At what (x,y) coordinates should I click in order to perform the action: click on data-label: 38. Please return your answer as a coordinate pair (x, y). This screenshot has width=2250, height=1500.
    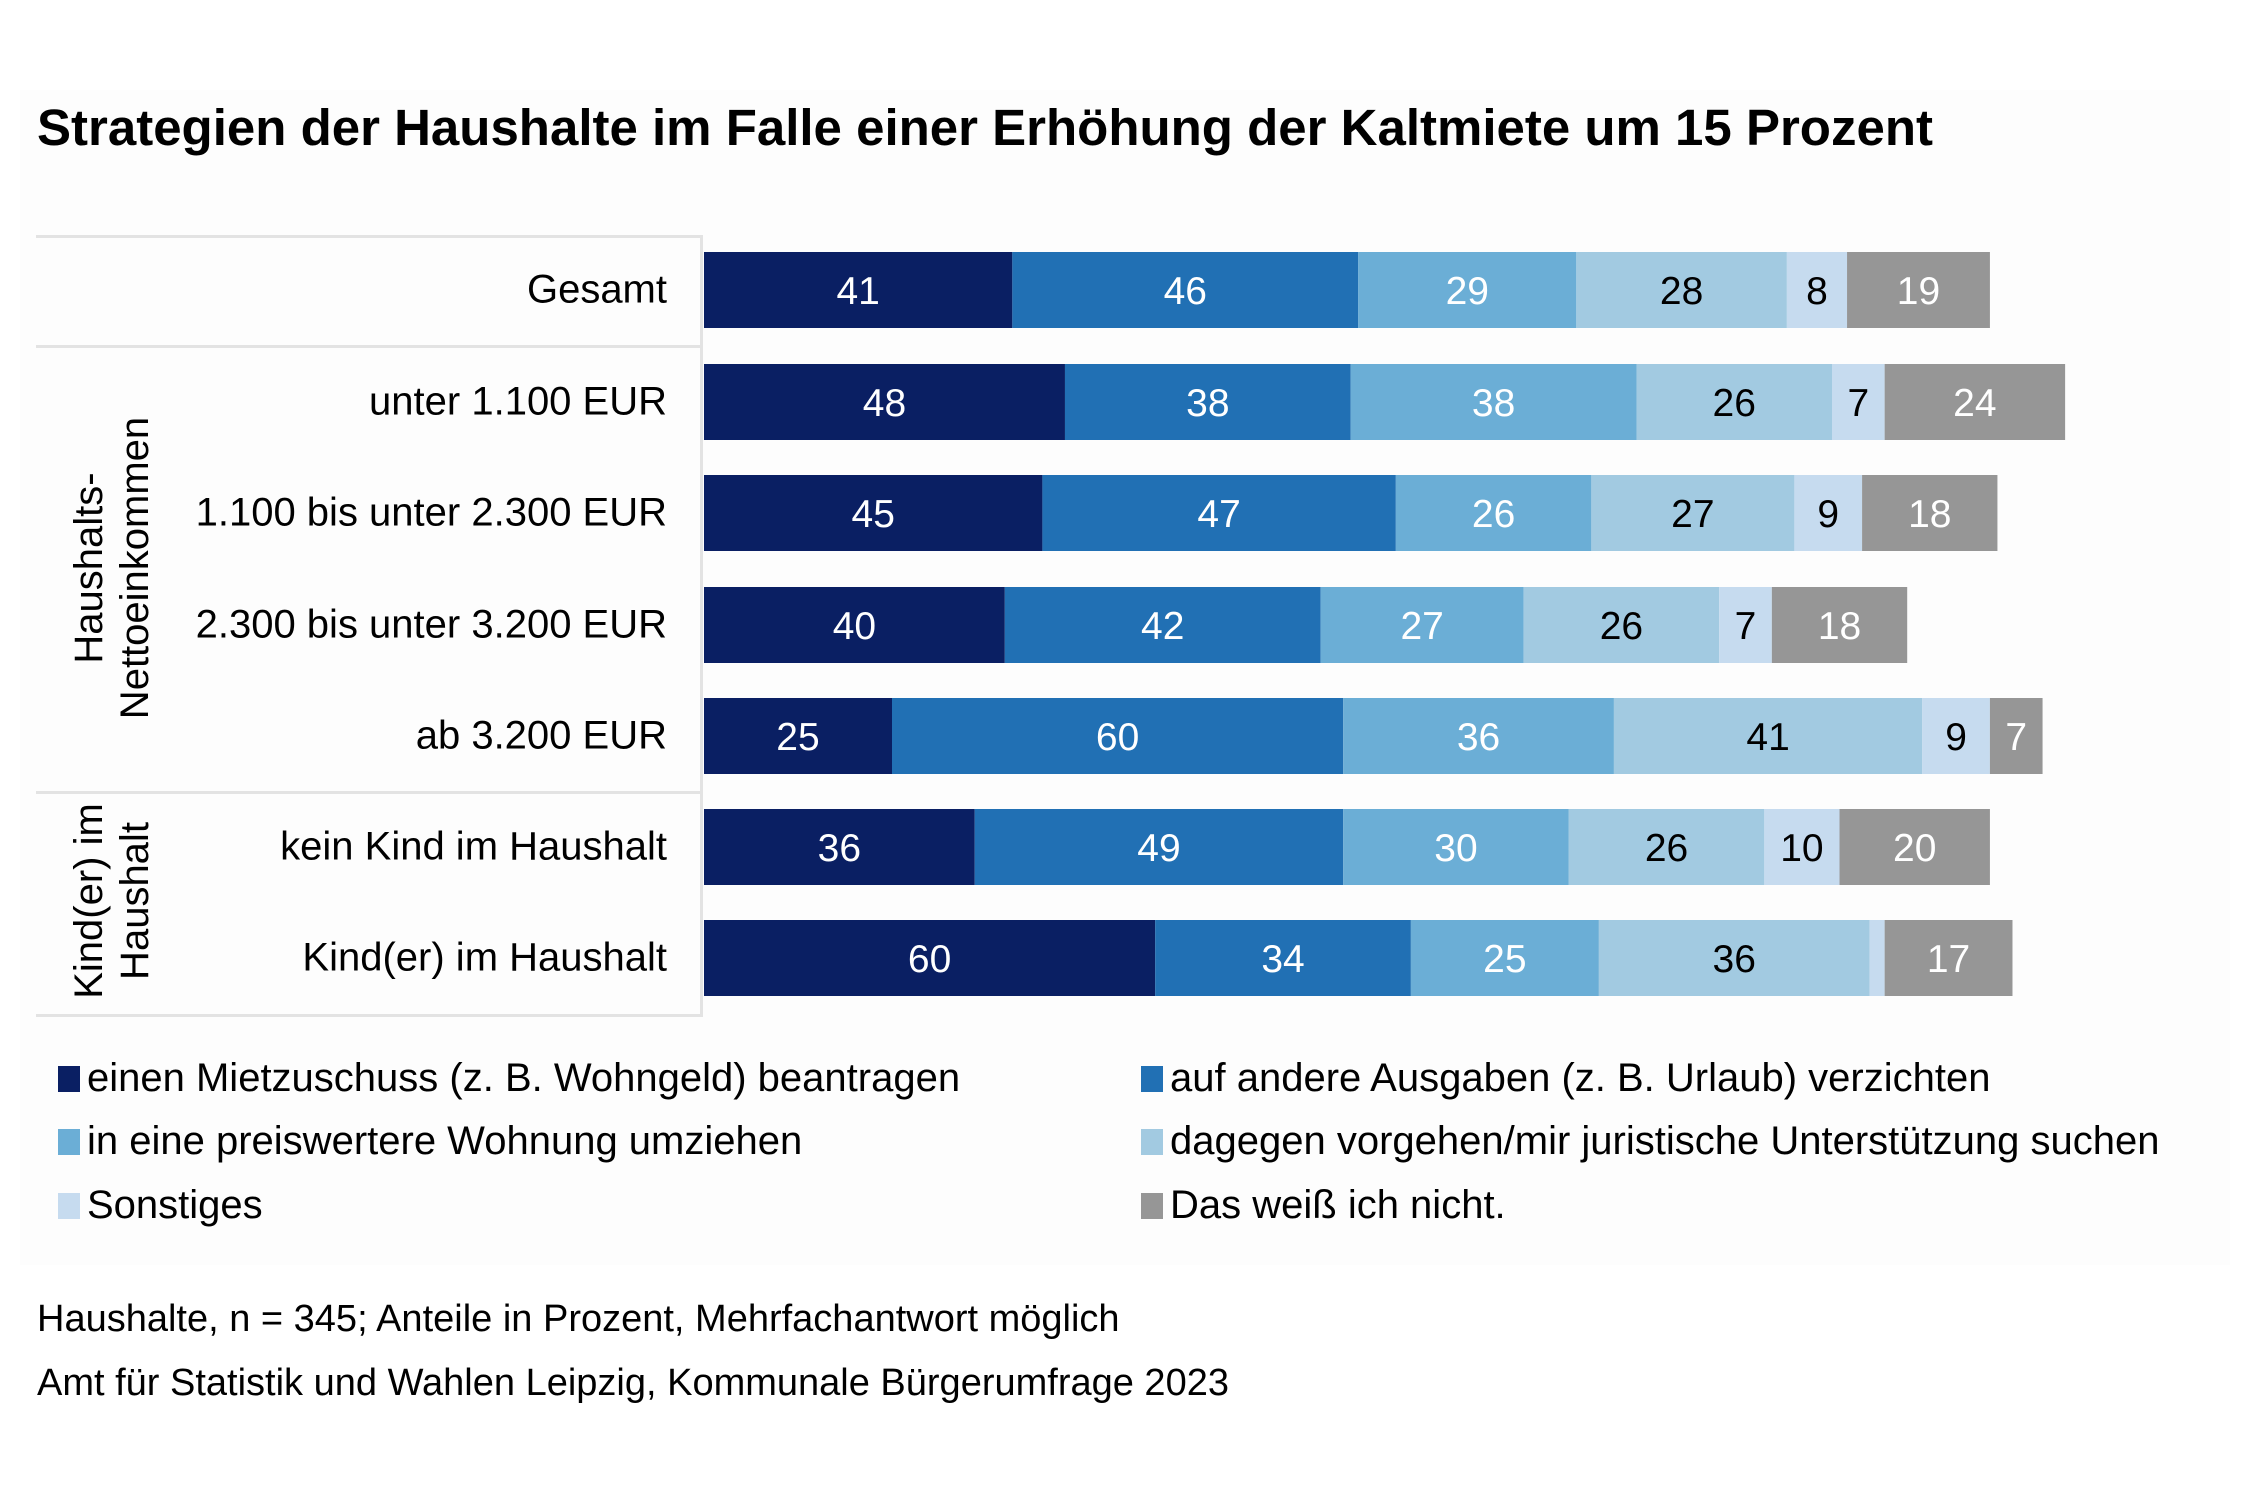
    Looking at the image, I should click on (1493, 403).